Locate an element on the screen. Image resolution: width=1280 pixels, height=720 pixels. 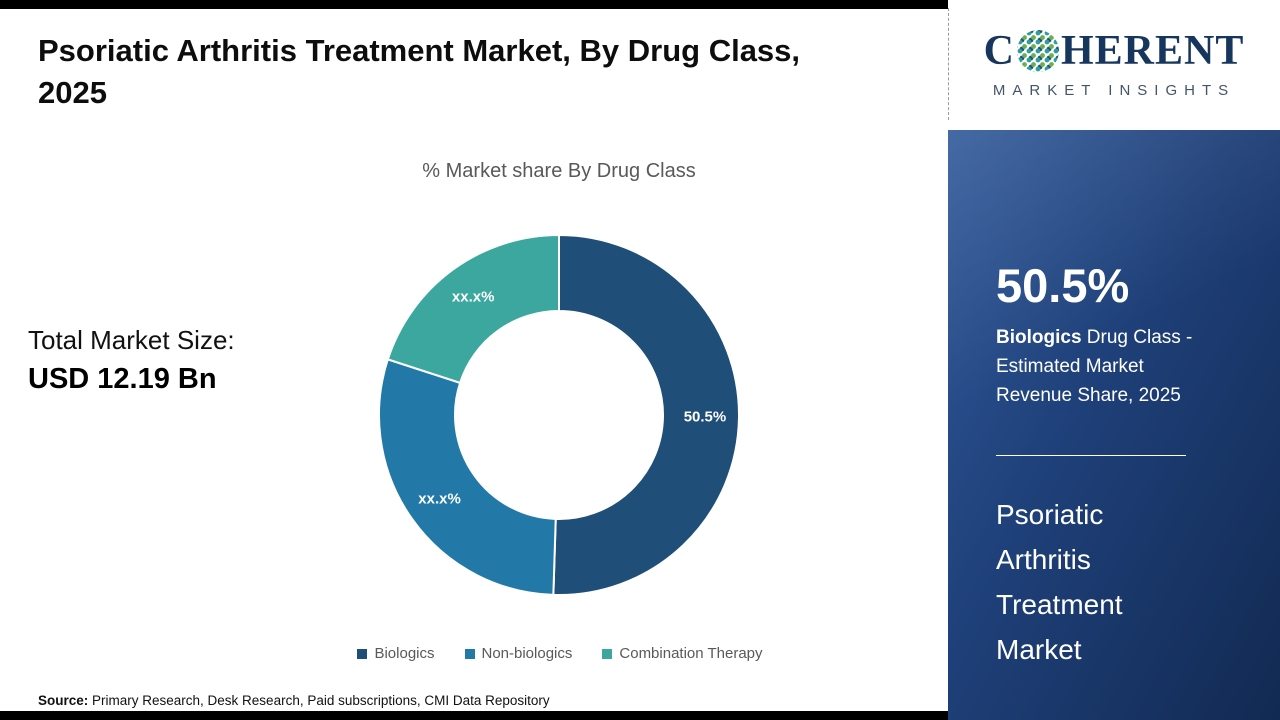
slice-label-combination-therapy: xx.x% is located at coordinates (473, 297).